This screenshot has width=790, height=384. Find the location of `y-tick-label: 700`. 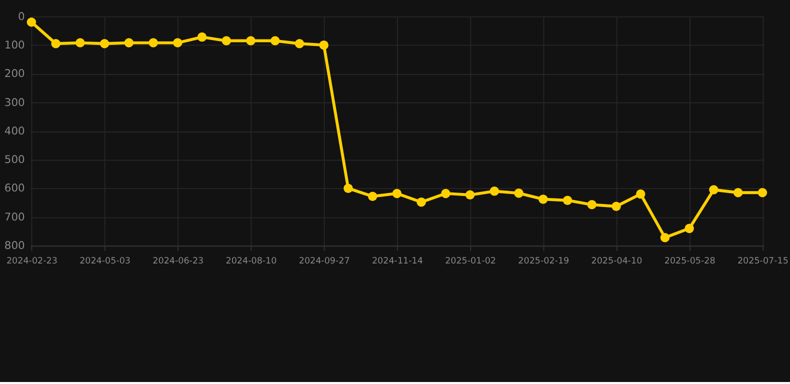

y-tick-label: 700 is located at coordinates (15, 217).